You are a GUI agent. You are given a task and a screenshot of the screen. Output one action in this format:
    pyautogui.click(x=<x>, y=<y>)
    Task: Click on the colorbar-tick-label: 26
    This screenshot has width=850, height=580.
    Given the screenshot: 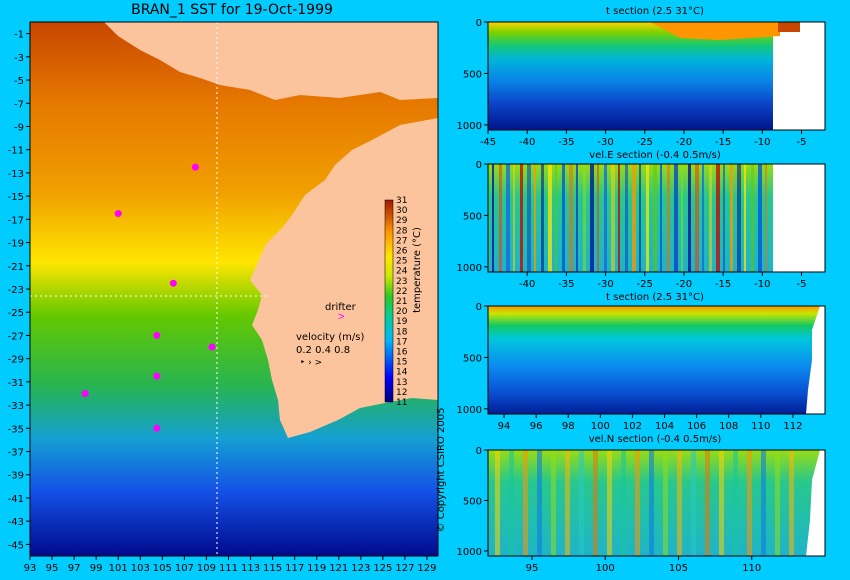 What is the action you would take?
    pyautogui.click(x=402, y=252)
    